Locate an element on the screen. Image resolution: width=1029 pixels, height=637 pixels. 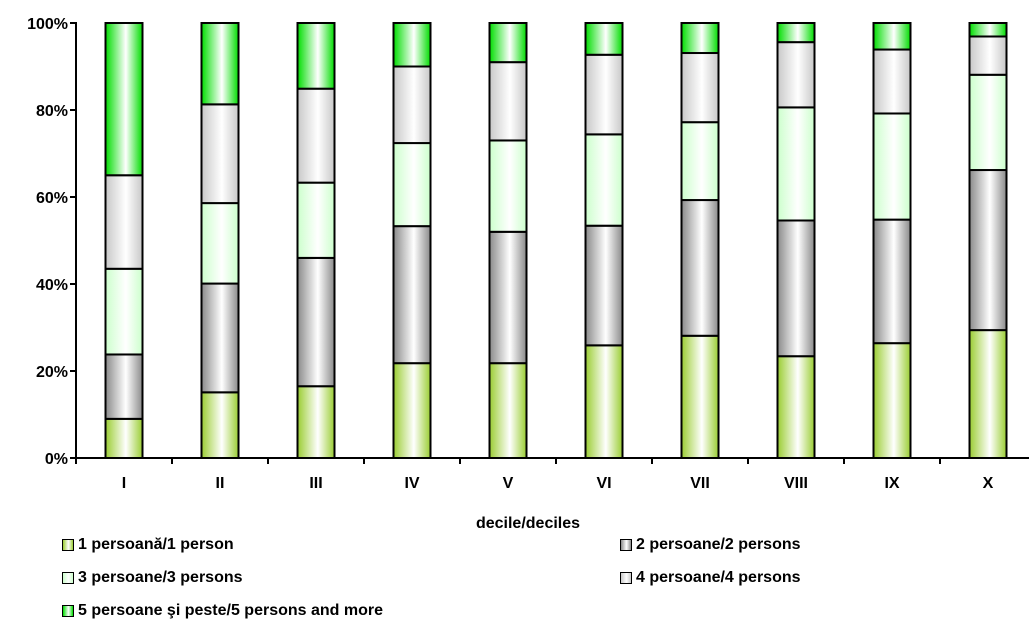
legend-item: 4 persoane/4 persons is located at coordinates (710, 578).